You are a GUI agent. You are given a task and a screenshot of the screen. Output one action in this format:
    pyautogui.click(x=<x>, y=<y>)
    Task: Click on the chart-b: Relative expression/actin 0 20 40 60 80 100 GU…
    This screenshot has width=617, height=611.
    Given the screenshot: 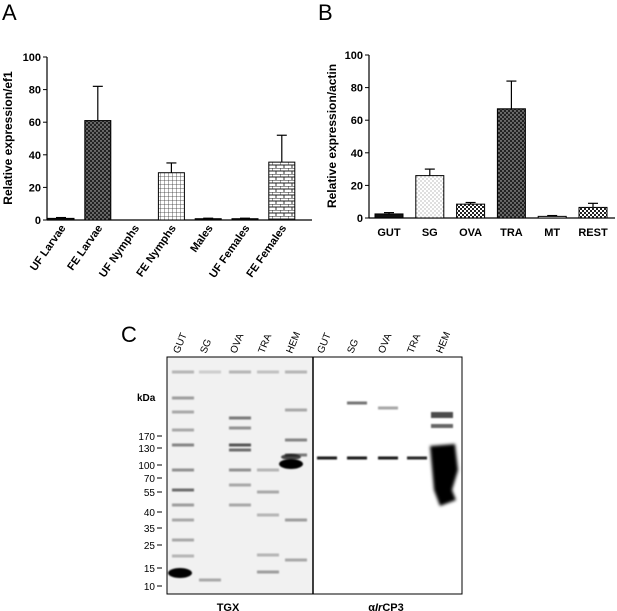 What is the action you would take?
    pyautogui.click(x=470, y=144)
    